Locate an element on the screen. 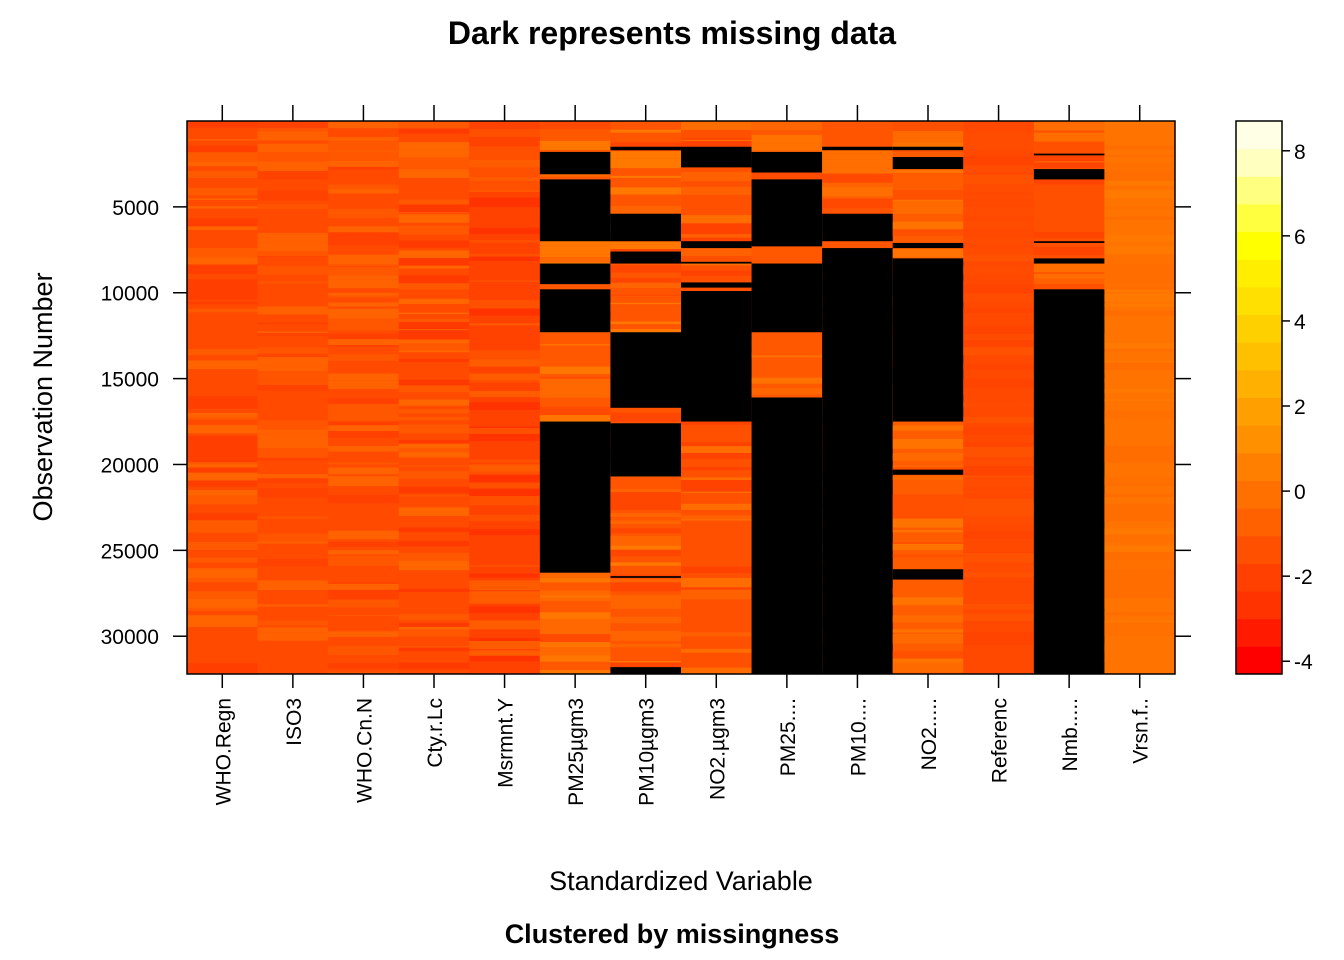  x-tick-label: Msrmnt.Y is located at coordinates (506, 743).